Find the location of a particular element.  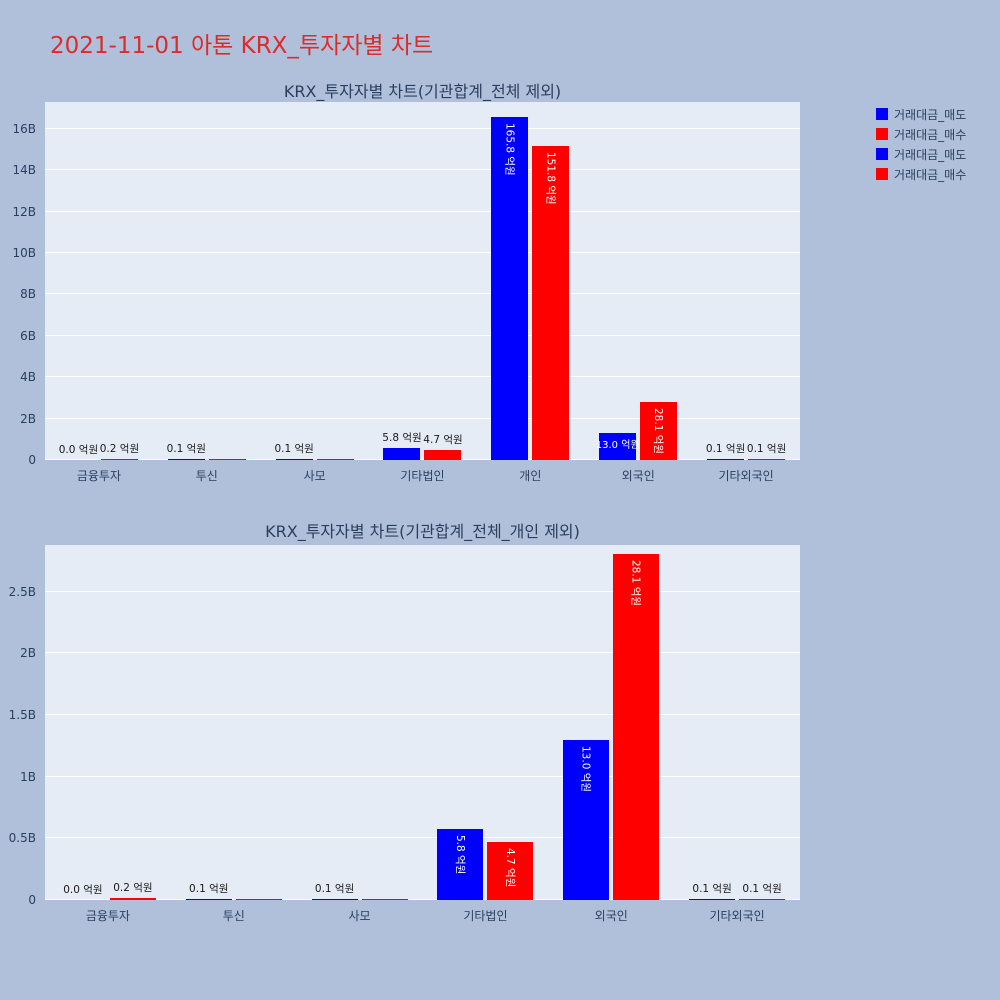

bar-value-label: 151.8 억원 is located at coordinates (550, 178).